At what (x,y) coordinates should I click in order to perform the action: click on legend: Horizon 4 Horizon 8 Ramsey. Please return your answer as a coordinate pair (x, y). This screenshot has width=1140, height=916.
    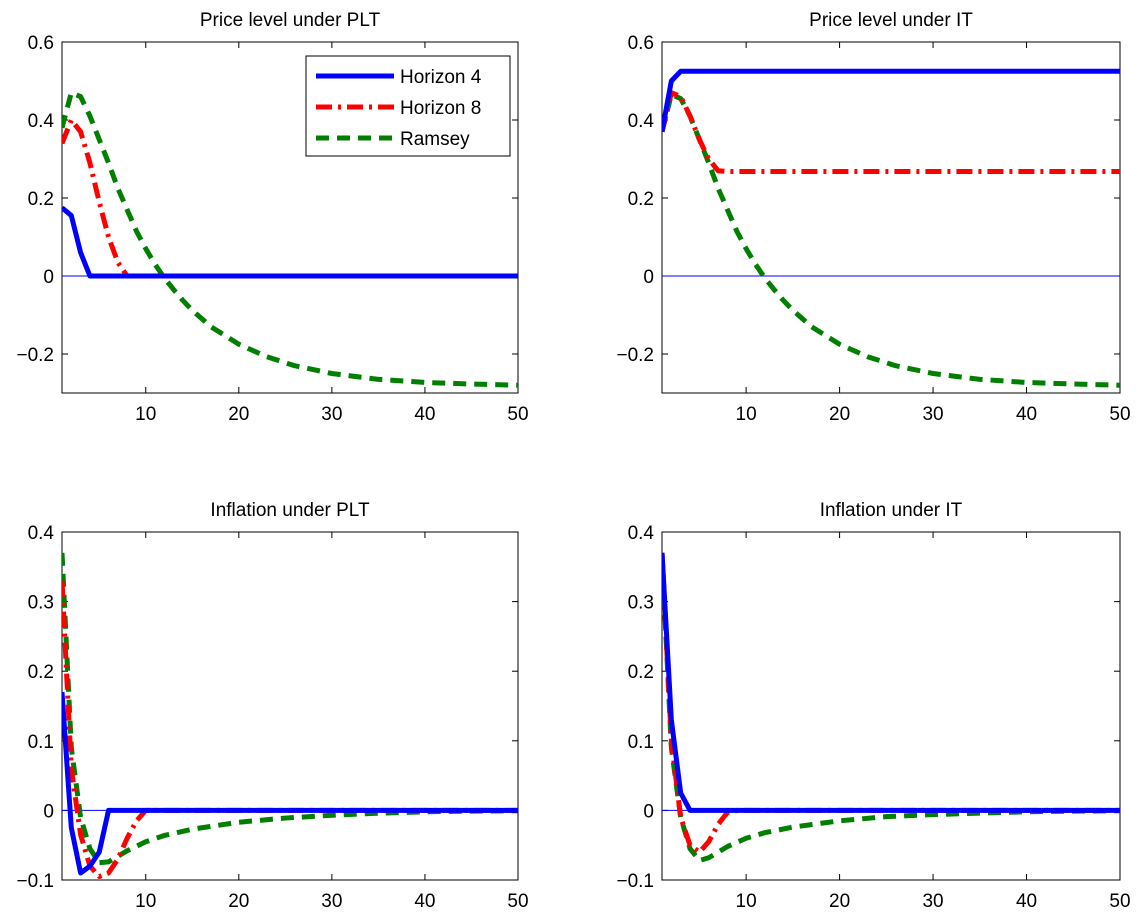
    Looking at the image, I should click on (408, 106).